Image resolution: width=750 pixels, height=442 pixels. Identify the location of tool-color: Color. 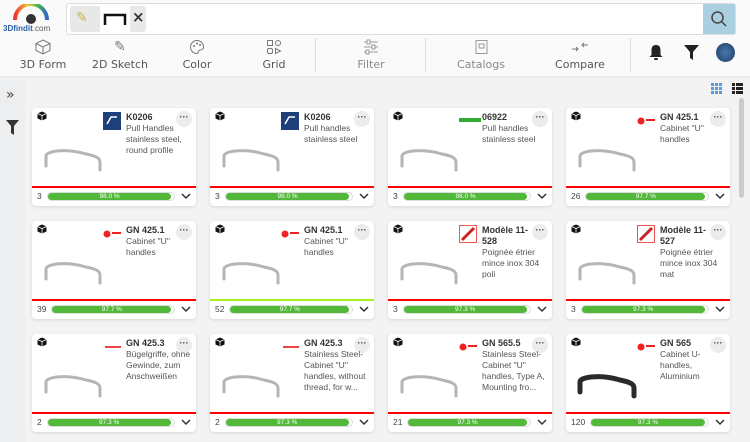
(197, 54).